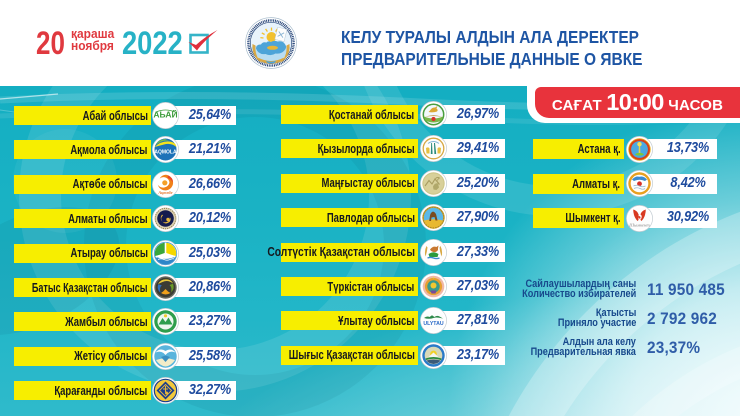 The width and height of the screenshot is (740, 416). Describe the element at coordinates (166, 153) in the screenshot. I see `svg-text: AQMOLA` at that location.